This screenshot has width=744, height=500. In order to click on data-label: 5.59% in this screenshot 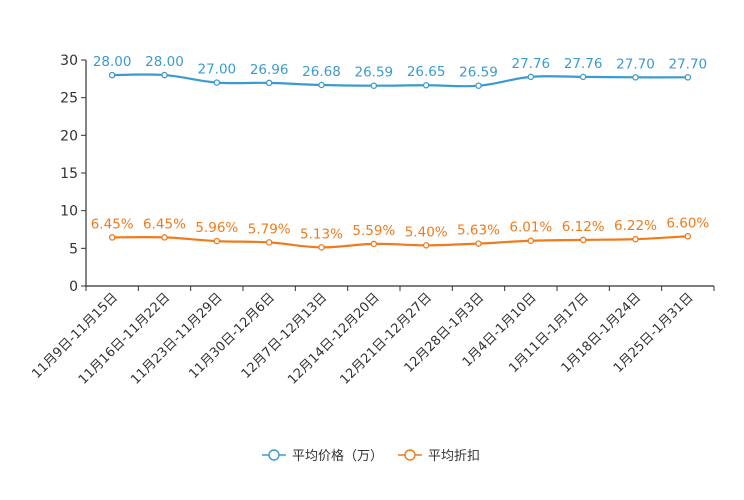, I will do `click(373, 231)`.